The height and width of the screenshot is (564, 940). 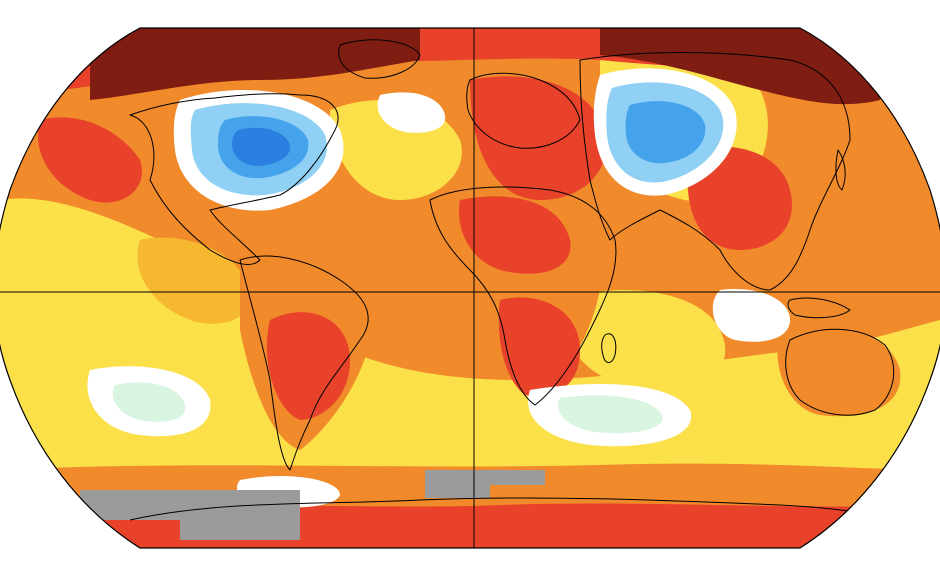 I want to click on coast-asia, so click(x=715, y=171).